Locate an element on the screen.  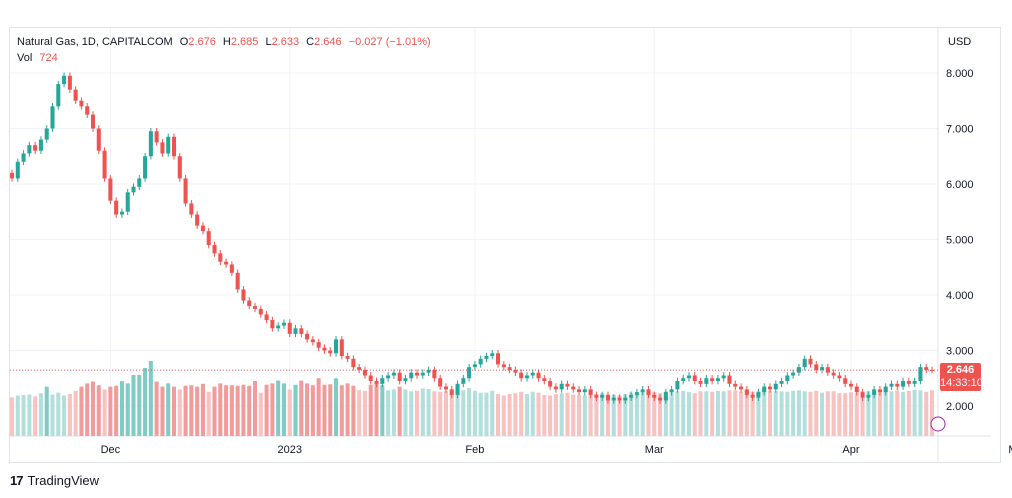
y-tick-label: 4.000 is located at coordinates (960, 296).